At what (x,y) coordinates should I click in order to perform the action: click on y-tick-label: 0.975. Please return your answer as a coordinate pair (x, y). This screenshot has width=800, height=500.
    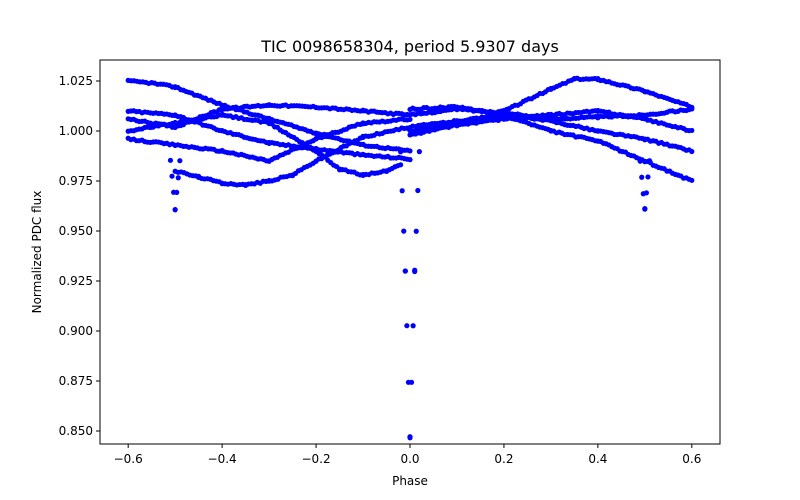
    Looking at the image, I should click on (76, 181).